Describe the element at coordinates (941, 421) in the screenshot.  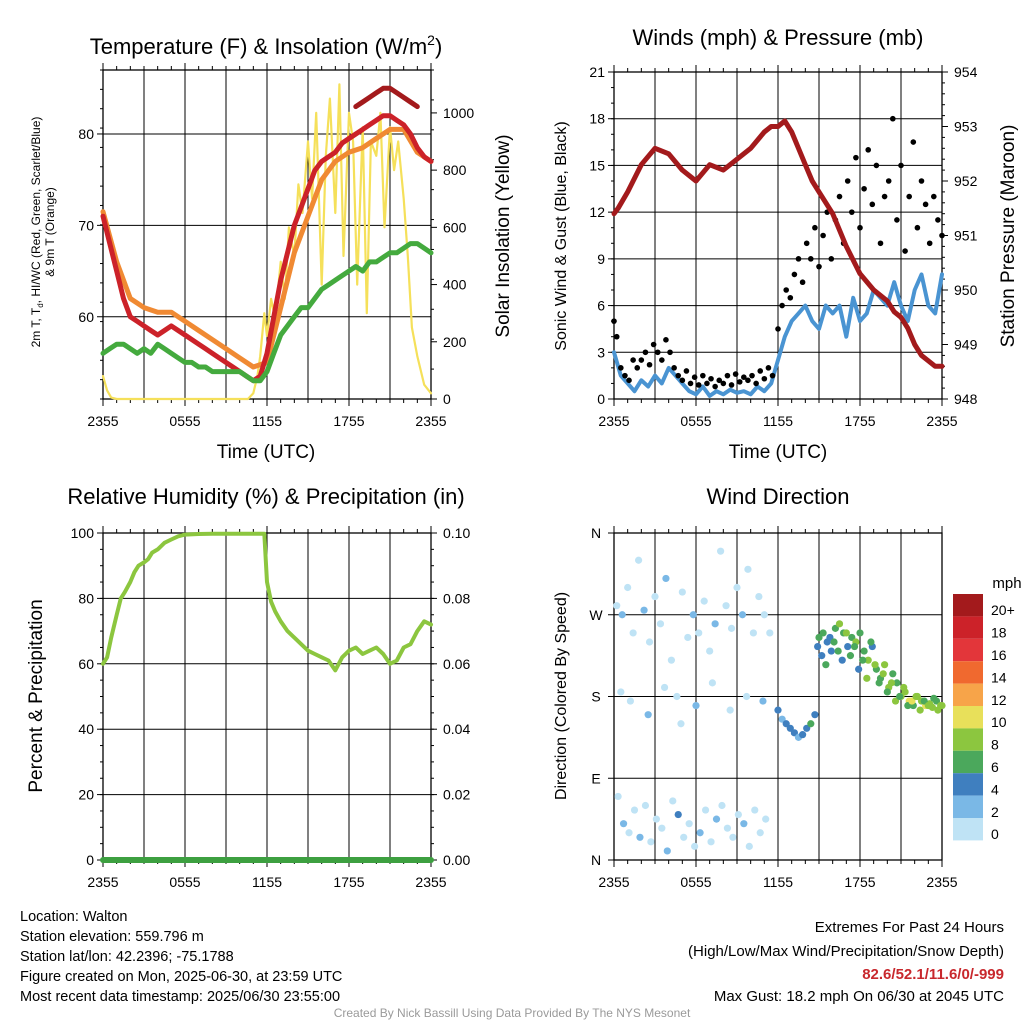
I see `winds-panel-xtick-label: 2355` at that location.